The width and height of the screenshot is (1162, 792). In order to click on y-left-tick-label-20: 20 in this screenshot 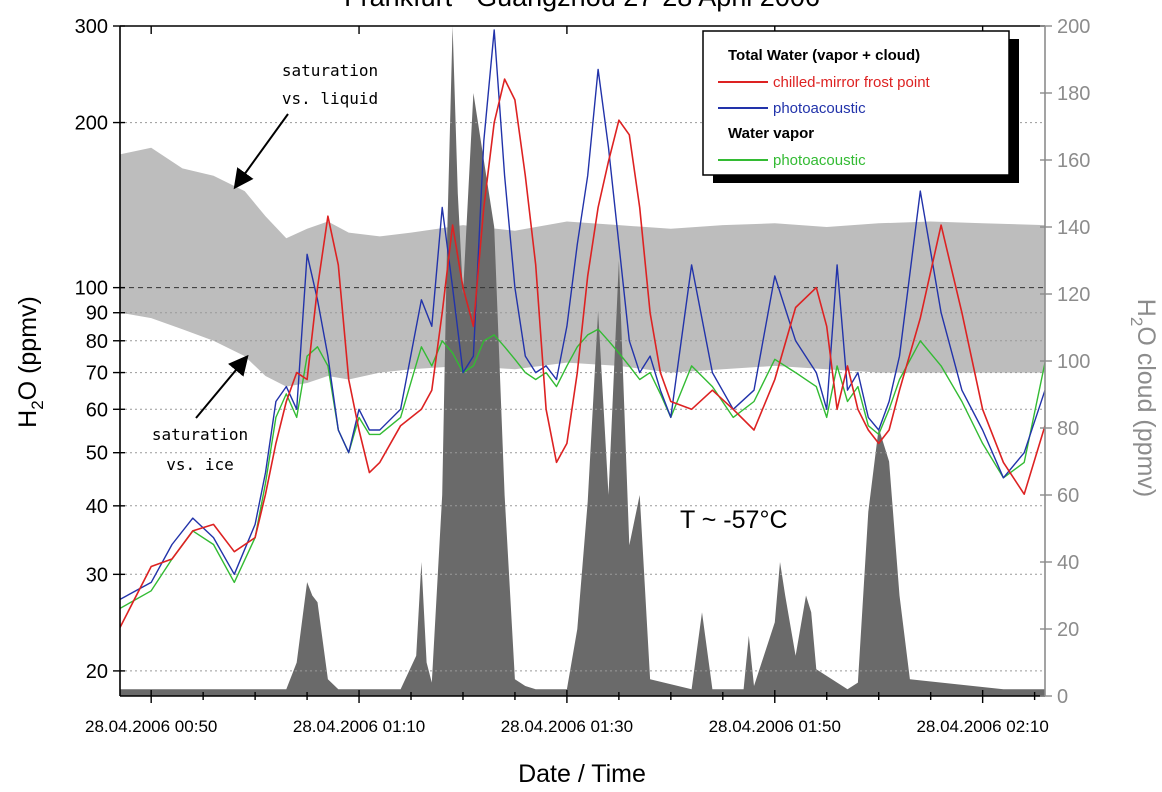, I will do `click(97, 672)`.